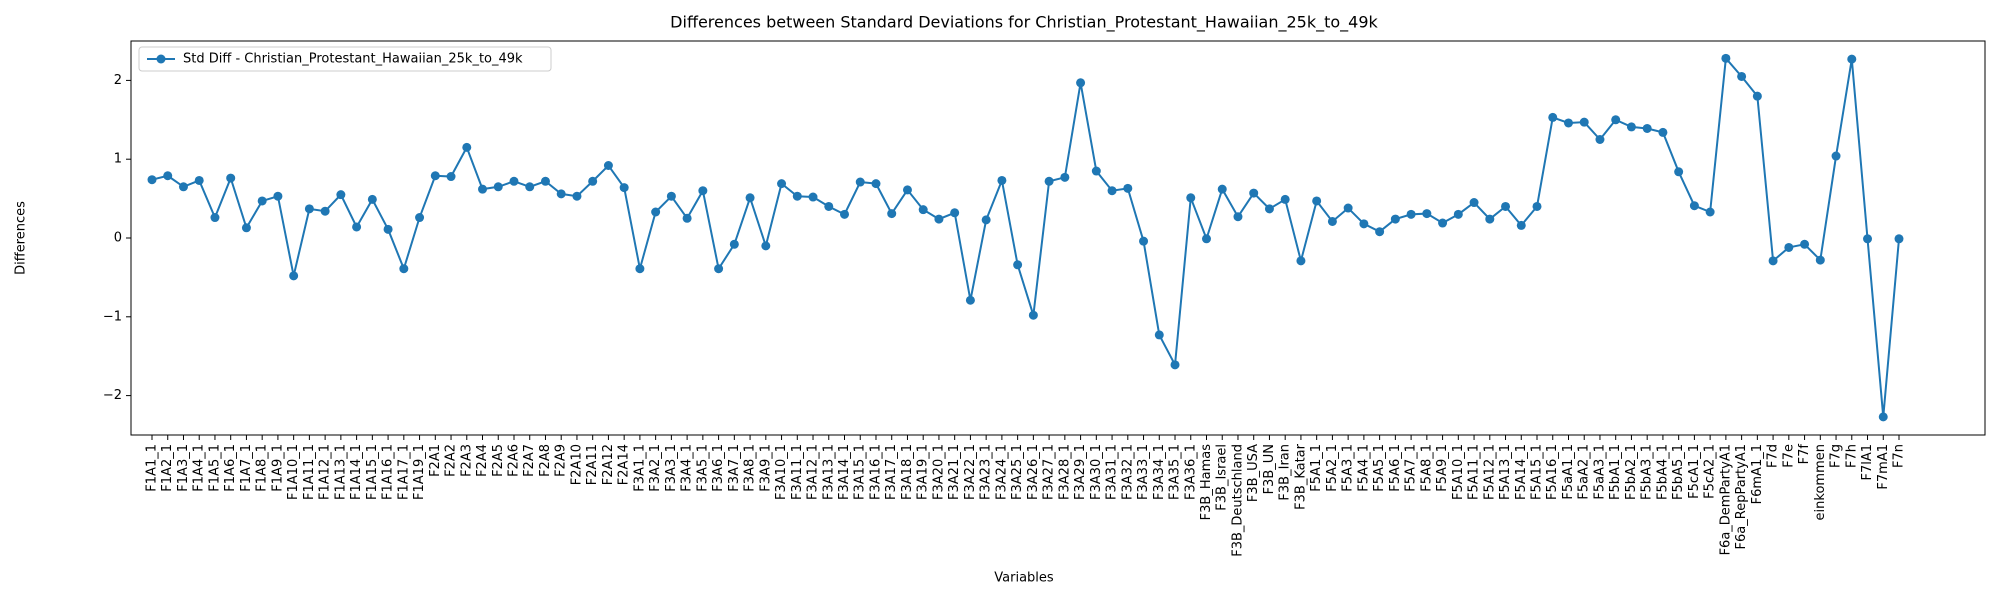 This screenshot has width=2000, height=600. What do you see at coordinates (466, 460) in the screenshot?
I see `x-tick-label: F2A3` at bounding box center [466, 460].